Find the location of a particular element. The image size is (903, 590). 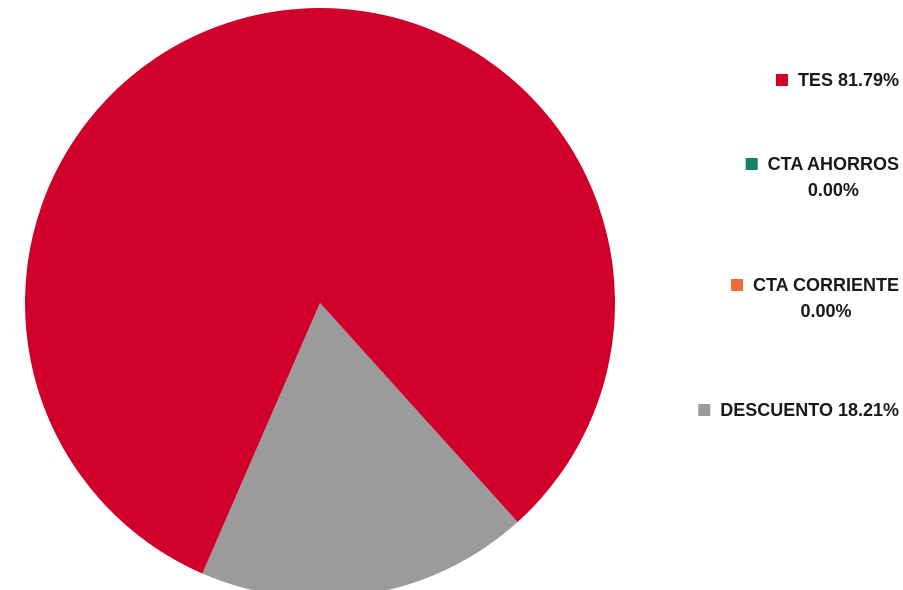

legend-label: CTA CORRIENTE is located at coordinates (826, 285).